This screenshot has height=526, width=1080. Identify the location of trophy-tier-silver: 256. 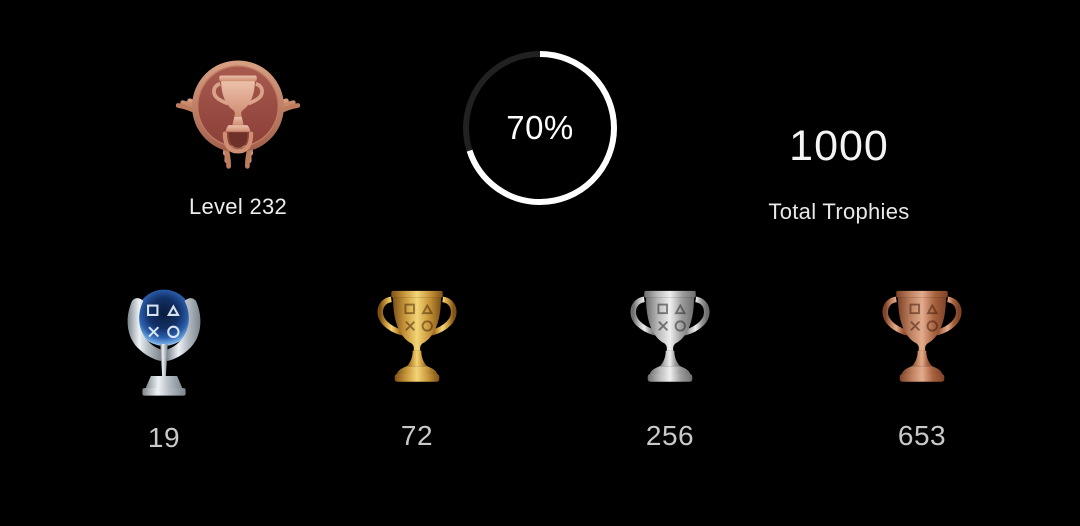
(670, 368).